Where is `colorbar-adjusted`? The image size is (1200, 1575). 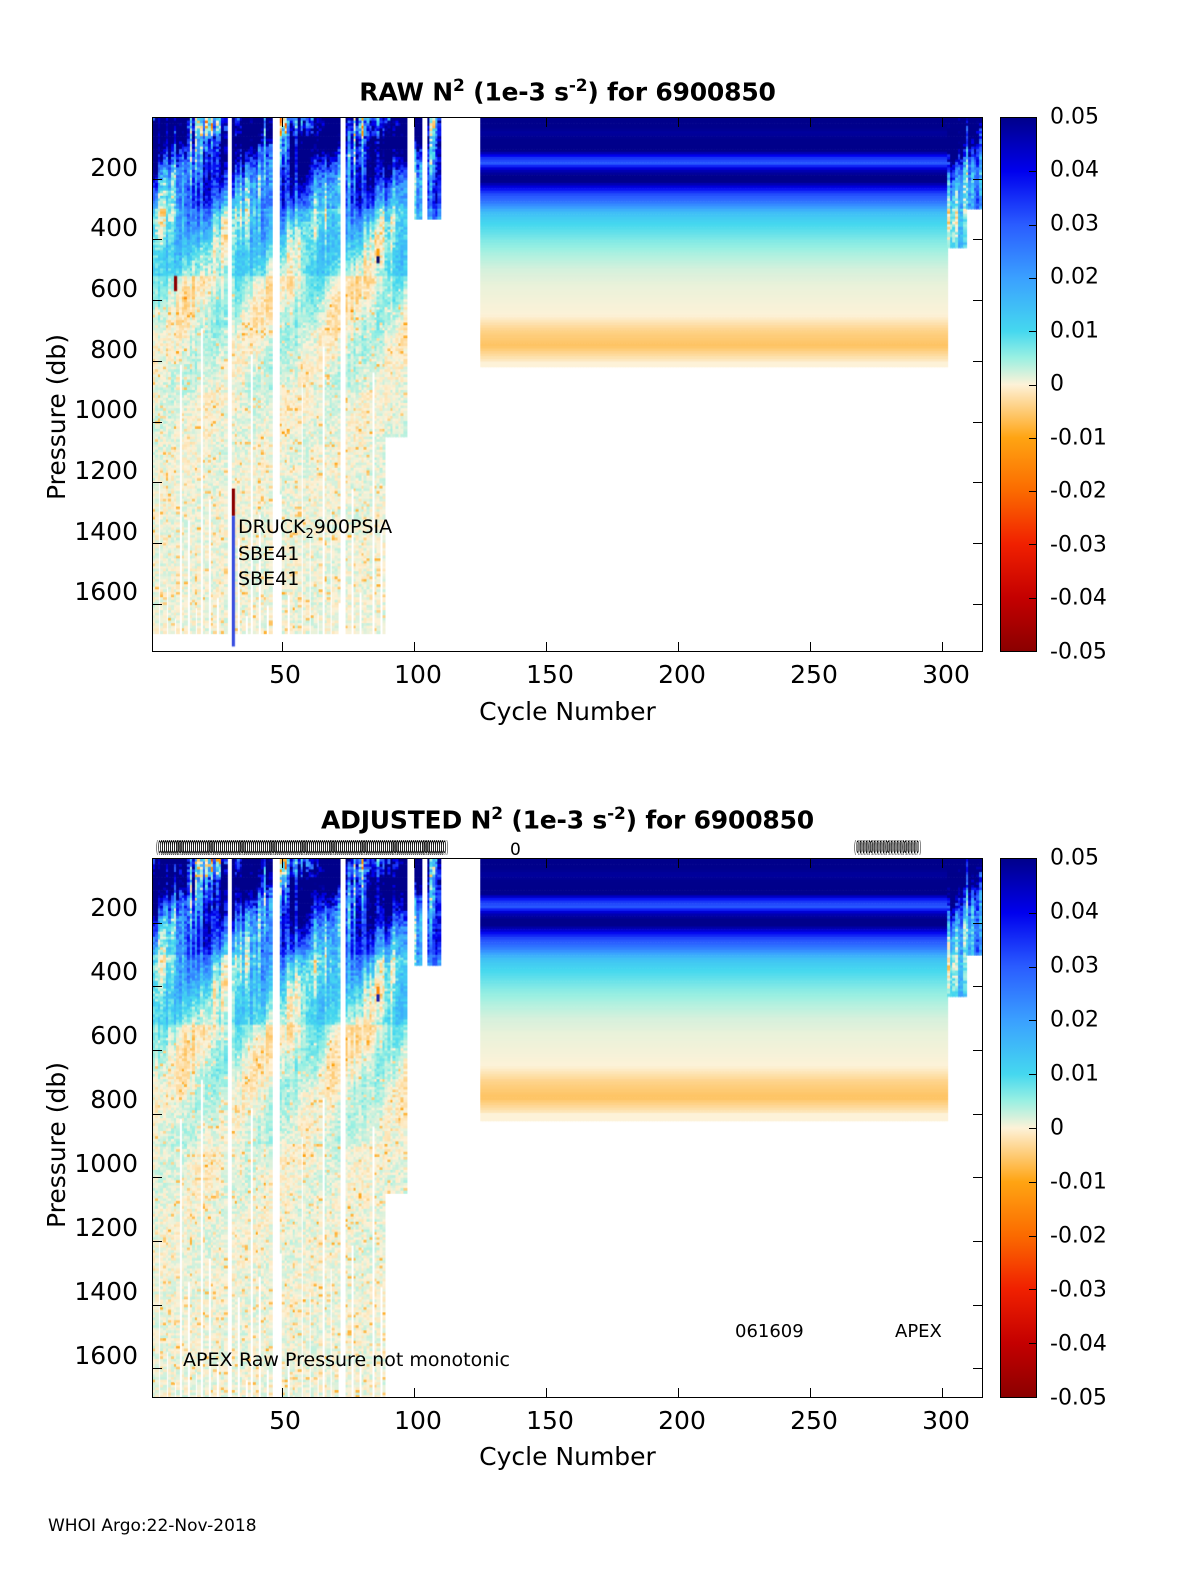 colorbar-adjusted is located at coordinates (1018, 1128).